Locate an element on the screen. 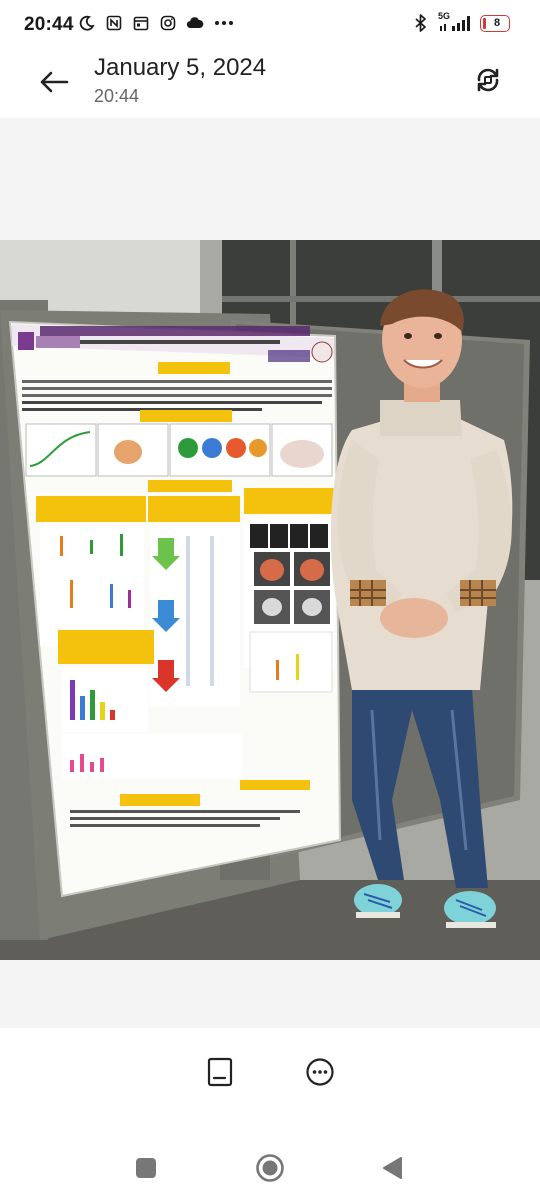 This screenshot has height=1200, width=540. nav-back-button is located at coordinates (392, 1168).